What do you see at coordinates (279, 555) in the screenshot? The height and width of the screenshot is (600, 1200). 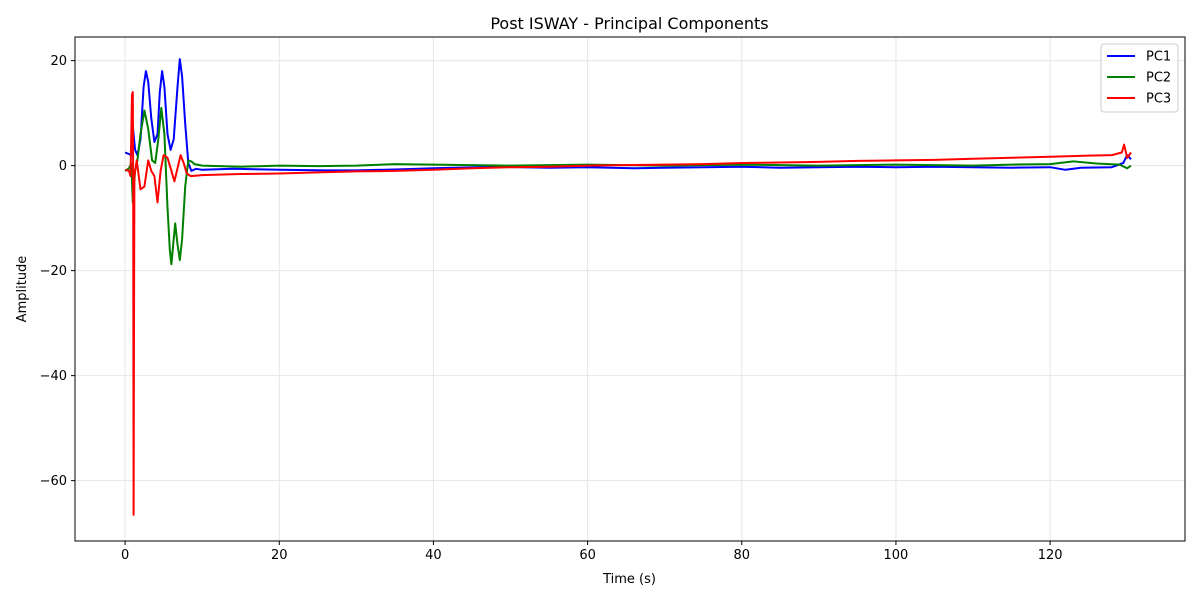 I see `x-tick-label: 20` at bounding box center [279, 555].